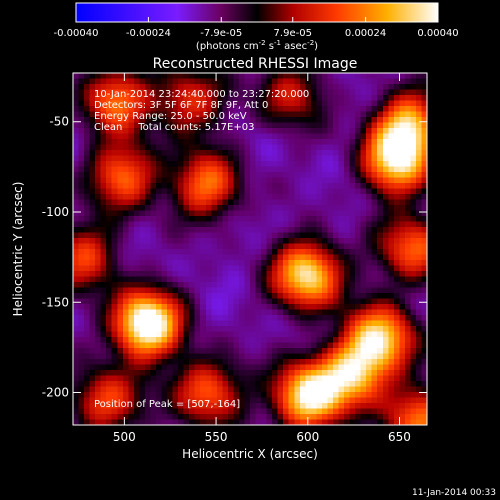  What do you see at coordinates (76, 33) in the screenshot?
I see `colorbar-tick-label: -0.00040` at bounding box center [76, 33].